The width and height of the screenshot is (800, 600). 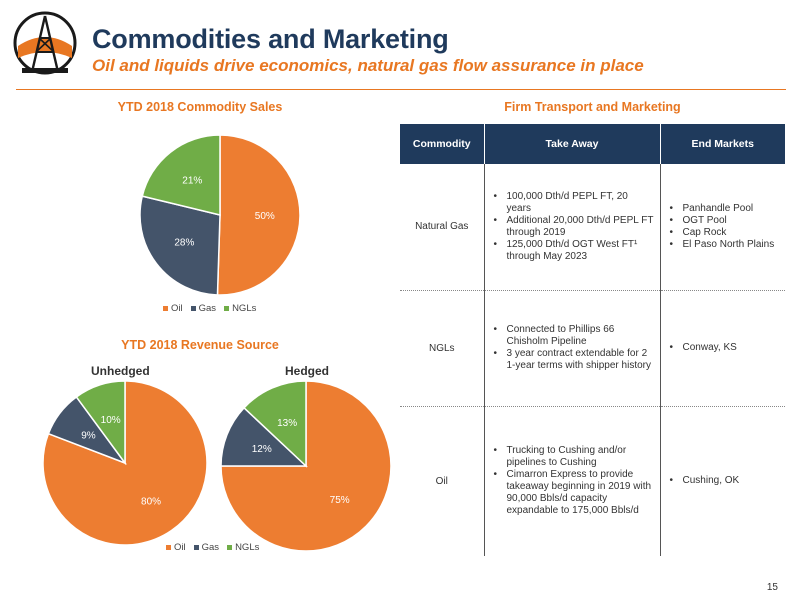 What do you see at coordinates (262, 449) in the screenshot?
I see `pie-label-gas: 12%` at bounding box center [262, 449].